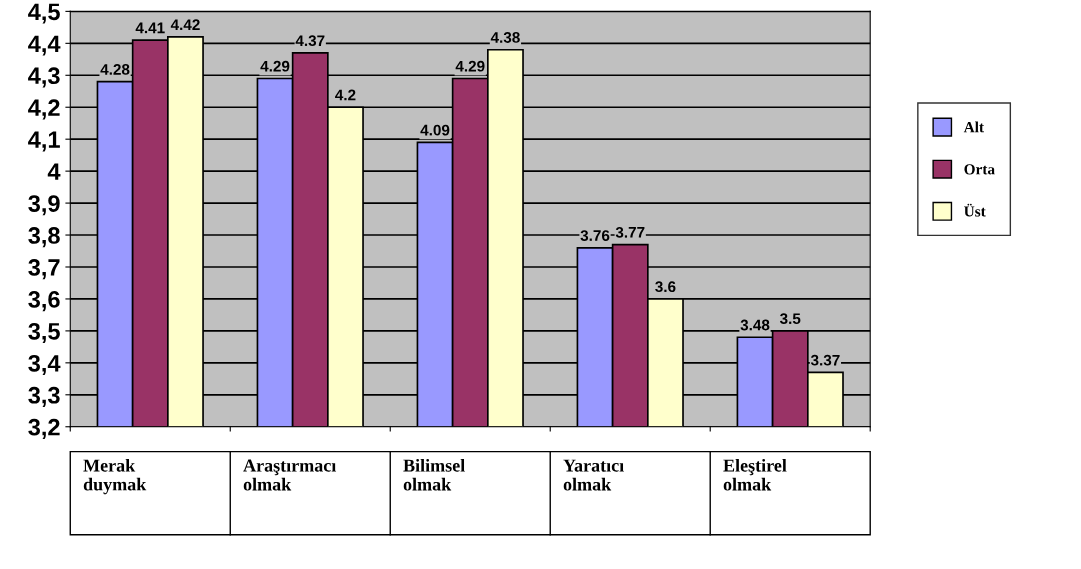  What do you see at coordinates (115, 476) in the screenshot?
I see `x-tick-label: Merak duymak` at bounding box center [115, 476].